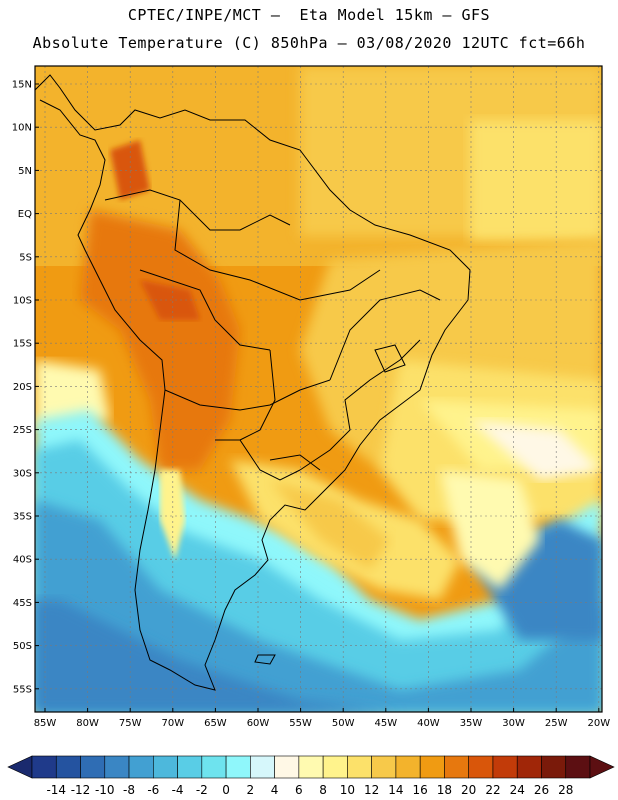  What do you see at coordinates (22, 646) in the screenshot?
I see `lat-label: 50S` at bounding box center [22, 646].